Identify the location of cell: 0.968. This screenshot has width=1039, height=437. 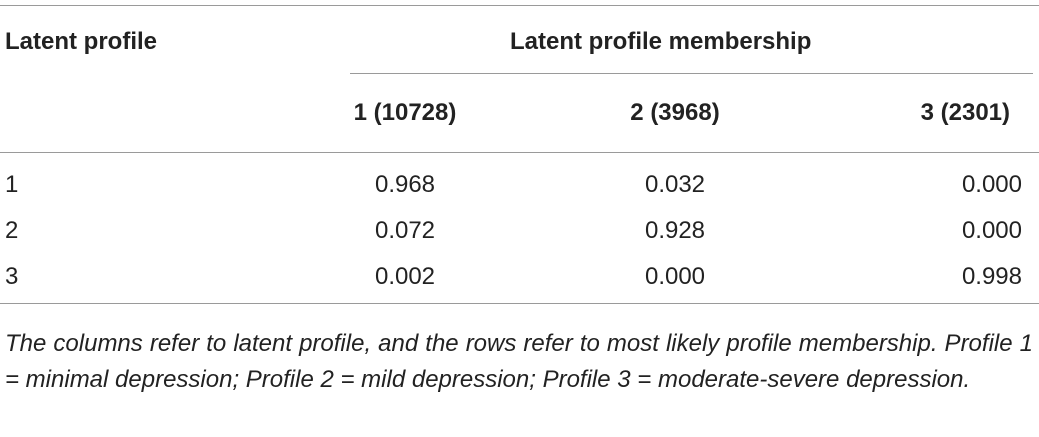
(405, 184).